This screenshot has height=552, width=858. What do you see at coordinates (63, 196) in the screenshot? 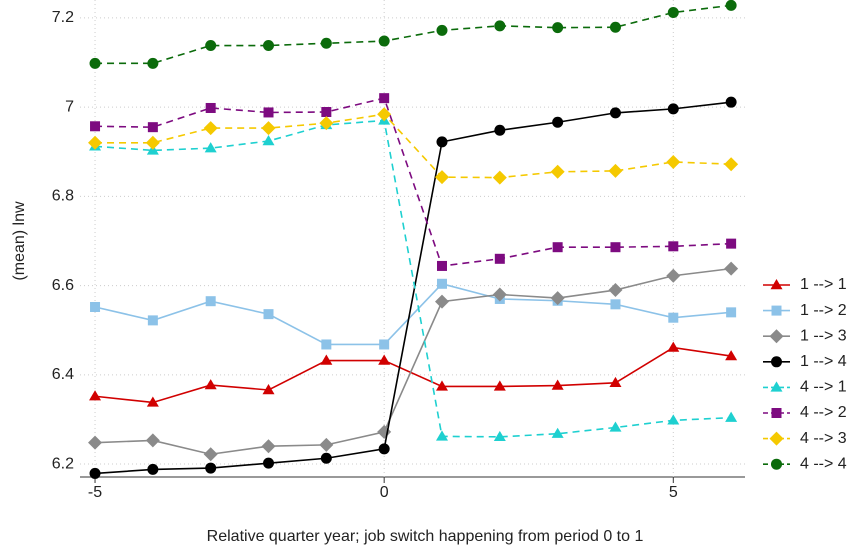
I see `y-tick-label: 6.8` at bounding box center [63, 196].